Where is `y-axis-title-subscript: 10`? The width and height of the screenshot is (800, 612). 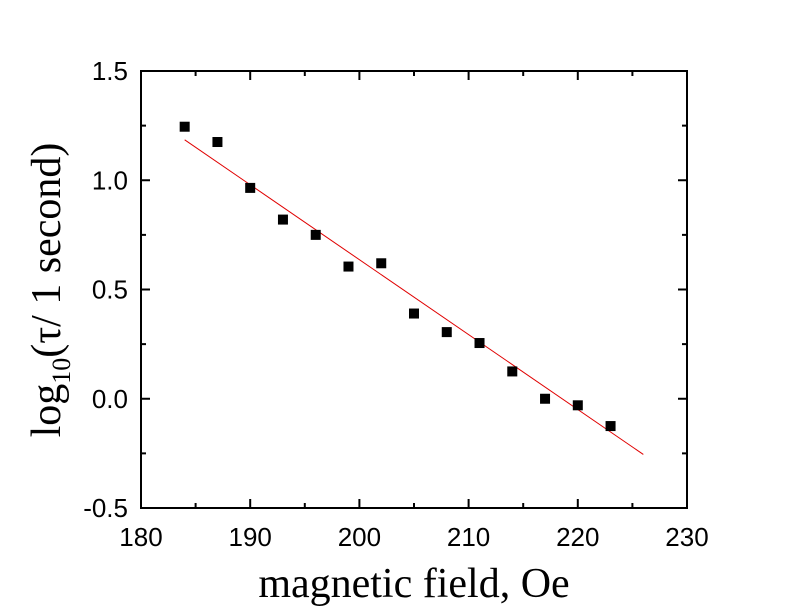
y-axis-title-subscript: 10 is located at coordinates (61, 371).